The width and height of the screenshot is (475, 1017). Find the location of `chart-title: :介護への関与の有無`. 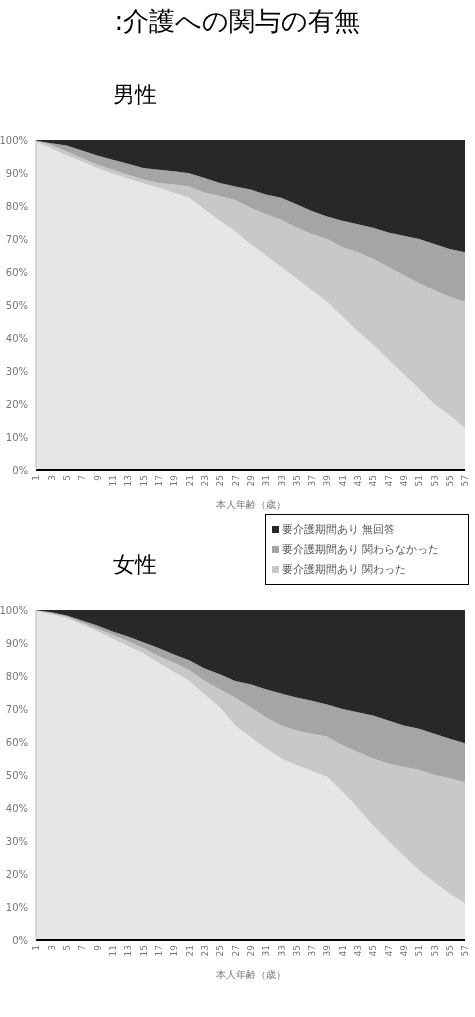

chart-title: :介護への関与の有無 is located at coordinates (237, 21).